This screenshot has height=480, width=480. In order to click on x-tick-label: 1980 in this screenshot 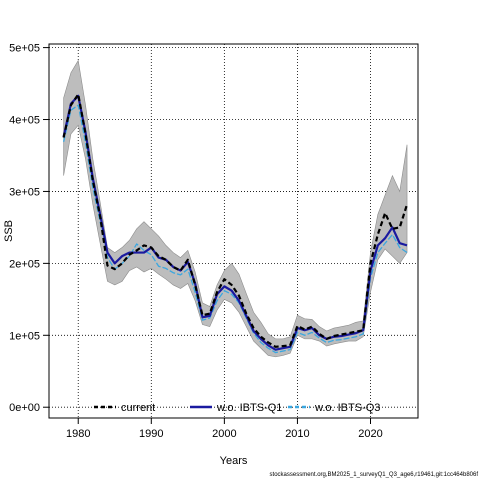, I will do `click(78, 434)`.